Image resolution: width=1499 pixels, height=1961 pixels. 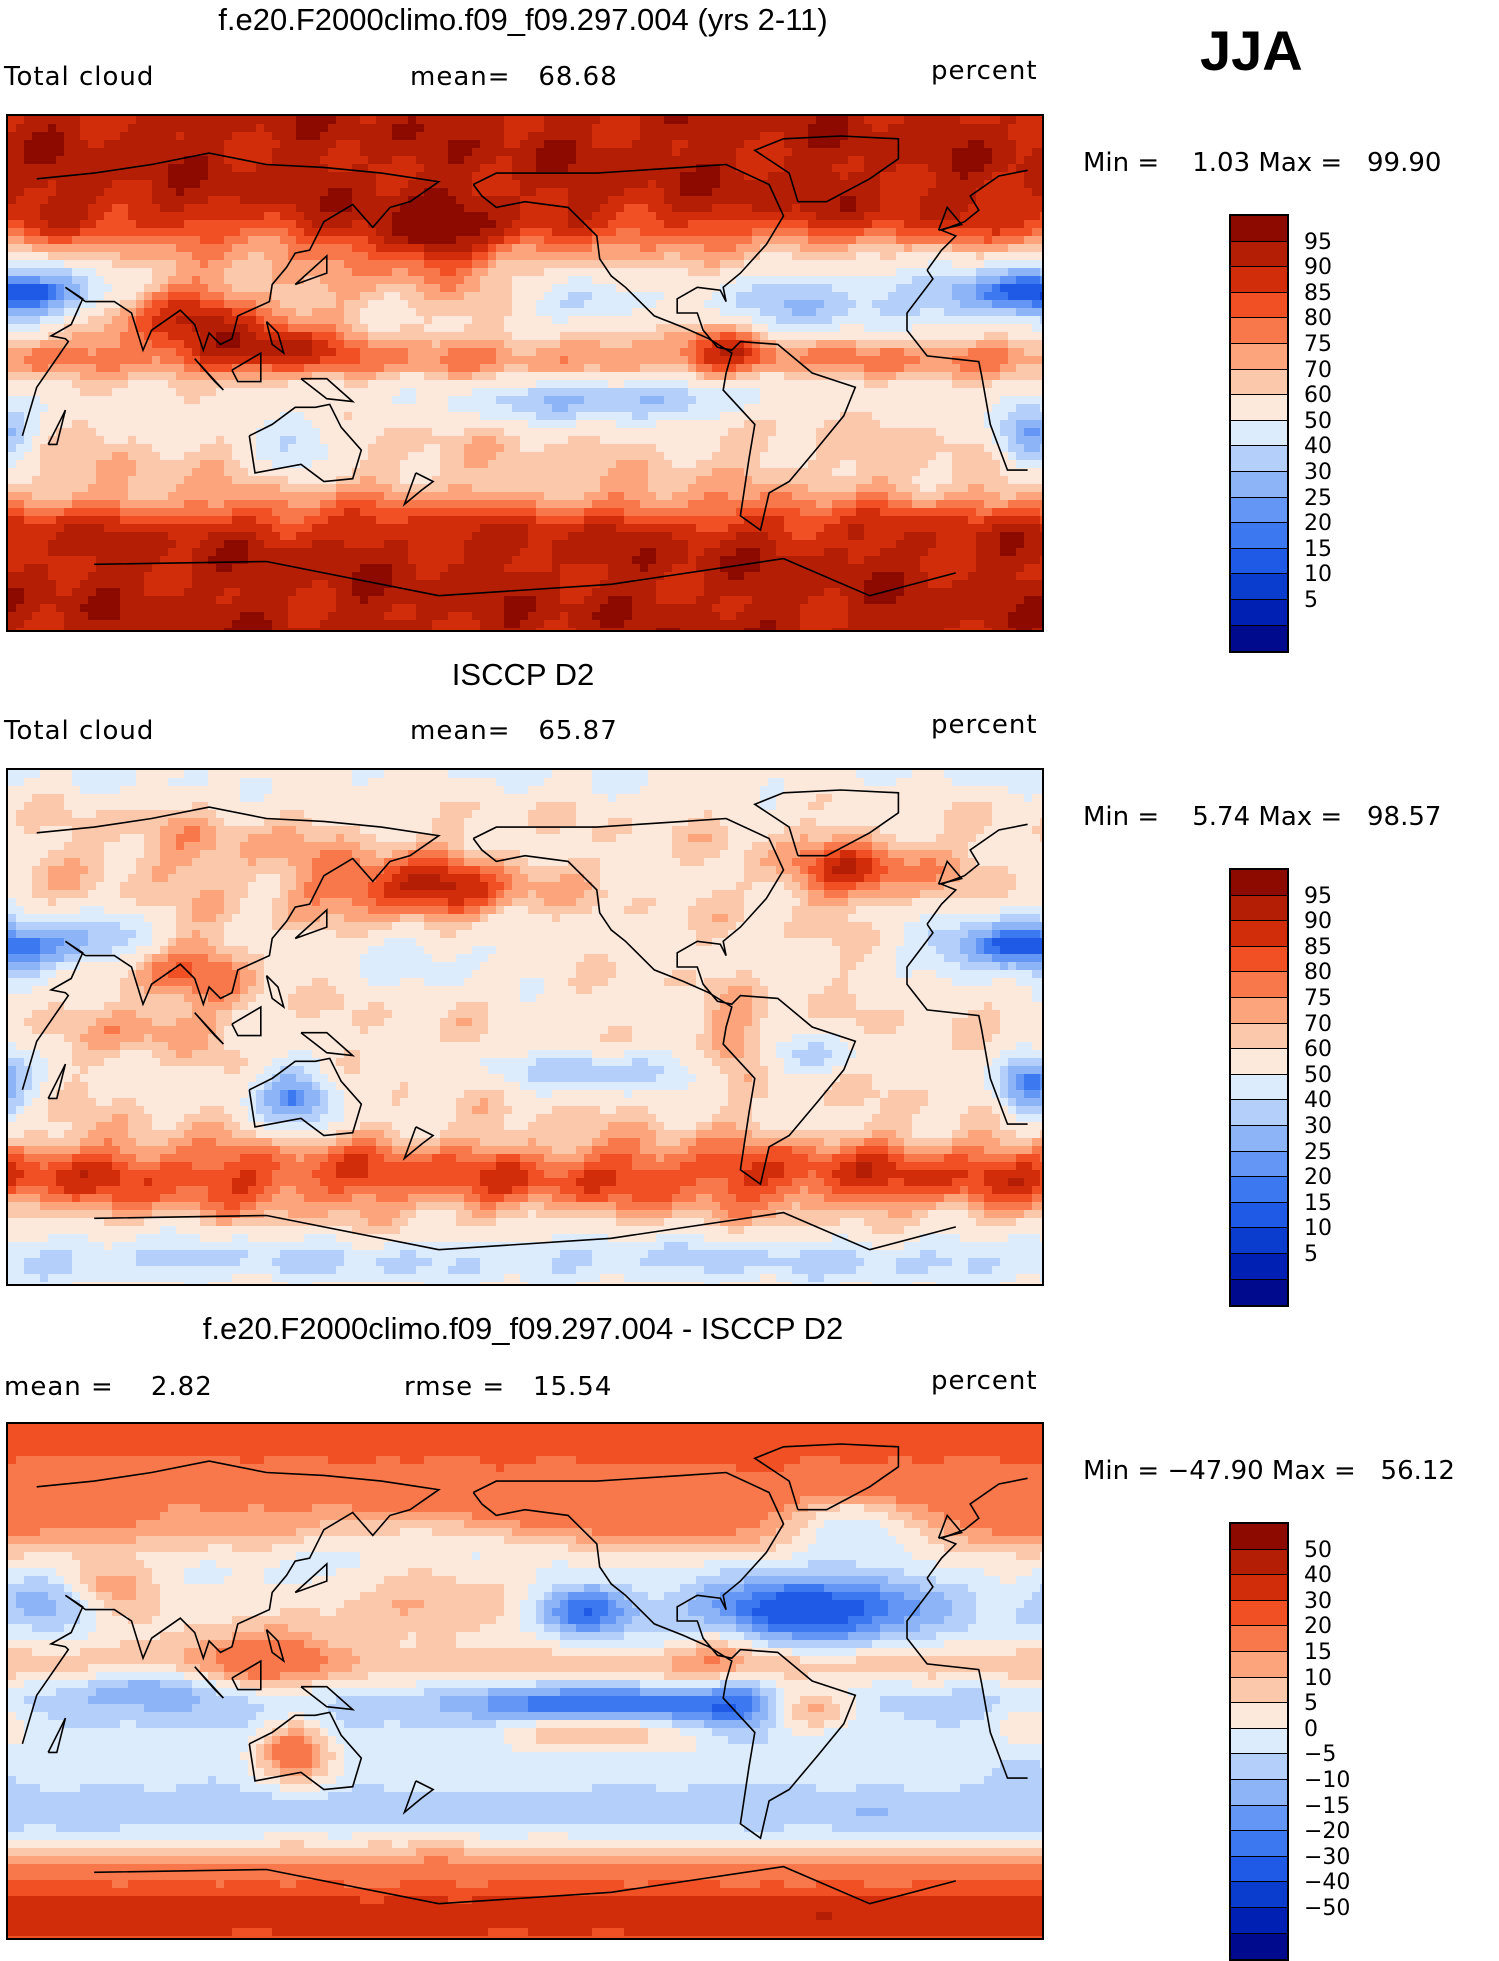 I want to click on mean-label: mean= 65.87, so click(x=514, y=731).